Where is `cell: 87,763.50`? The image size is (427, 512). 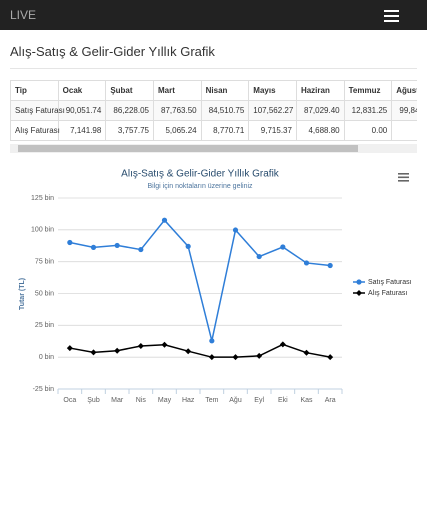 cell: 87,763.50 is located at coordinates (177, 110).